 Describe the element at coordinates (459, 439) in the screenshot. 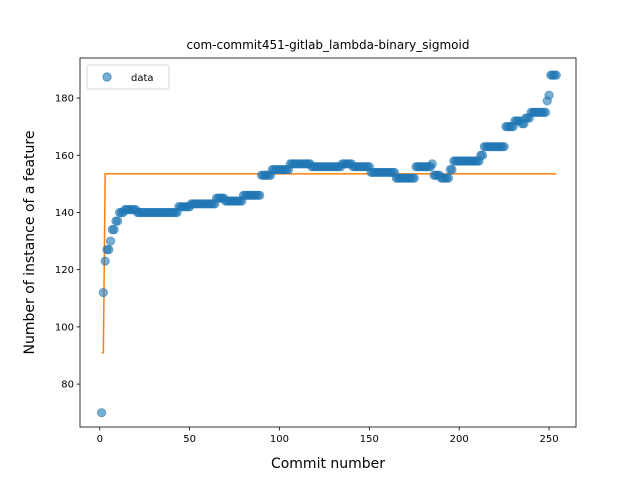

I see `x-tick-label: 200` at that location.